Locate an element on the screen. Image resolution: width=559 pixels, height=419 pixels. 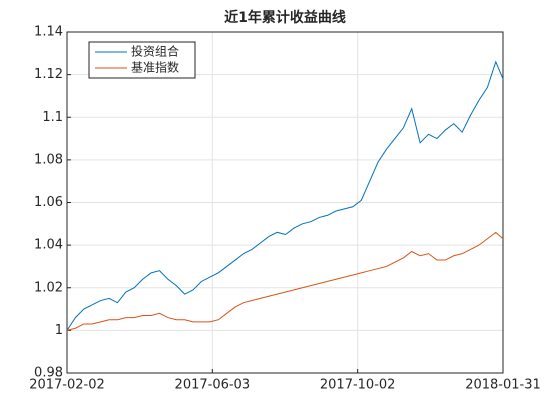
legend-box is located at coordinates (142, 60).